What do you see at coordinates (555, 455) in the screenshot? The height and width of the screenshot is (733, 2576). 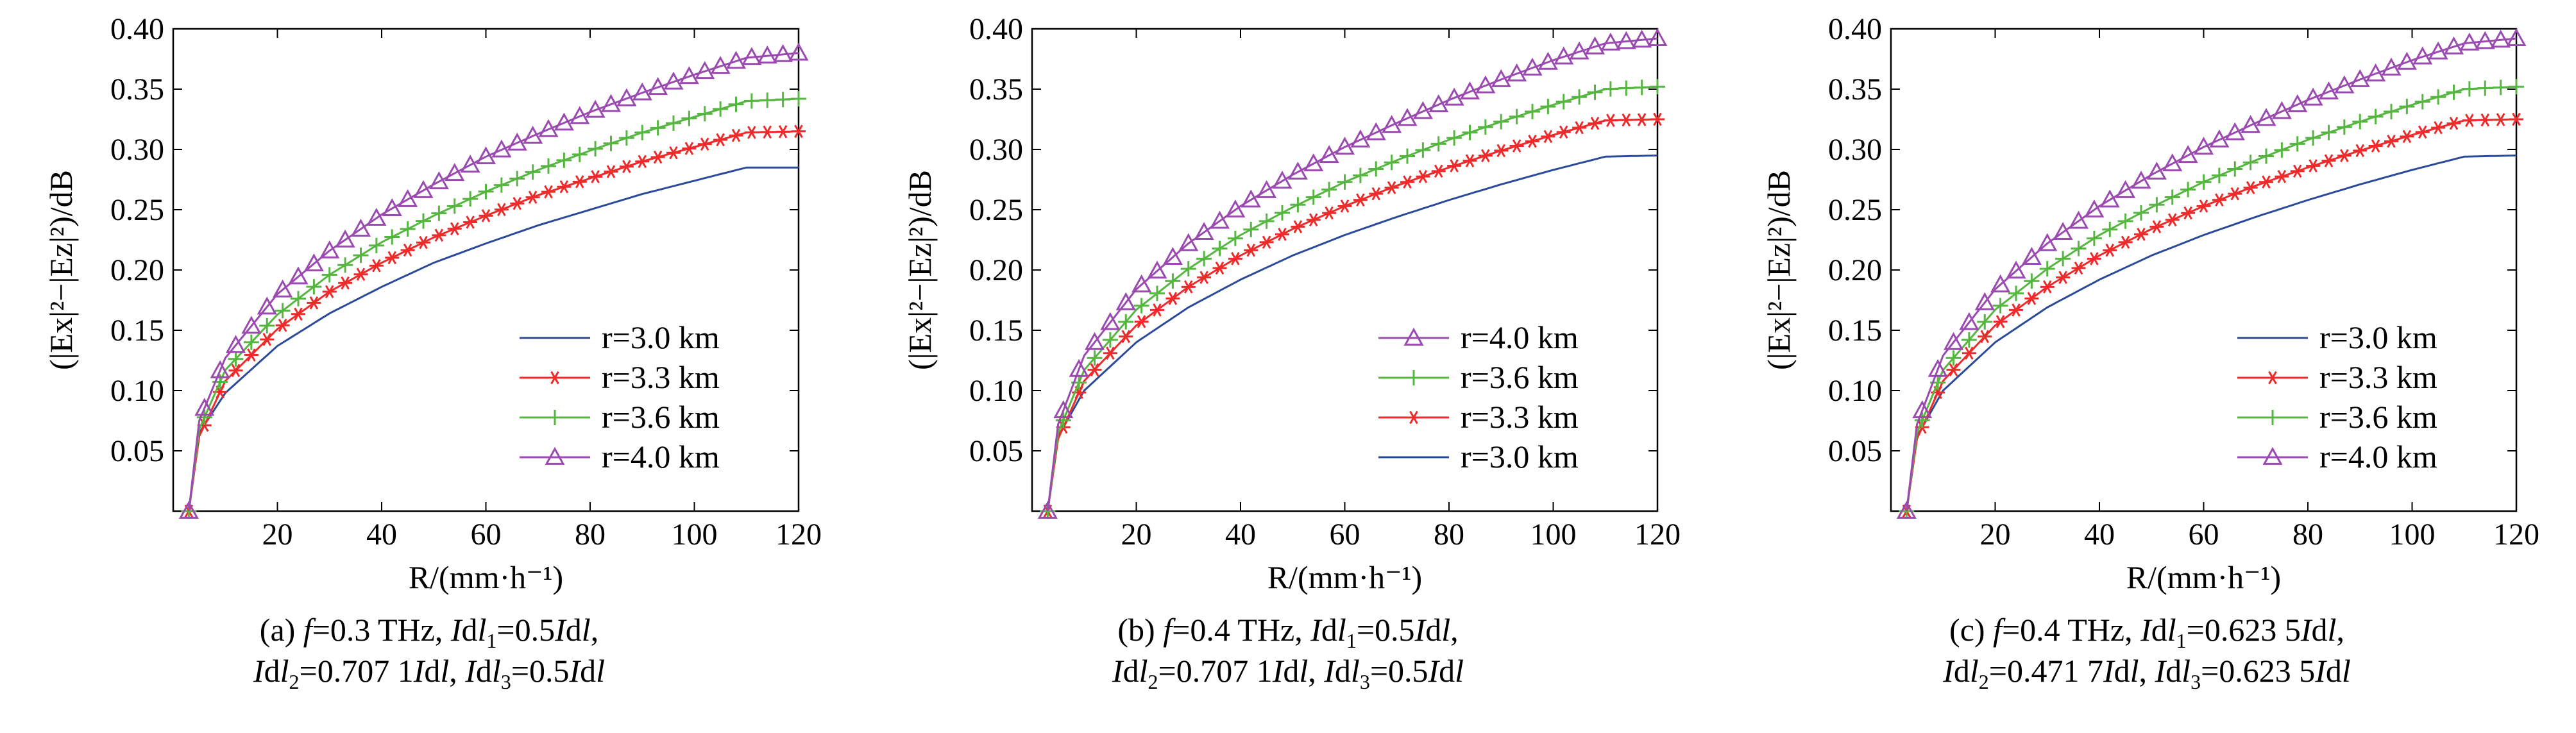 I see `legend-marker-a-r40` at bounding box center [555, 455].